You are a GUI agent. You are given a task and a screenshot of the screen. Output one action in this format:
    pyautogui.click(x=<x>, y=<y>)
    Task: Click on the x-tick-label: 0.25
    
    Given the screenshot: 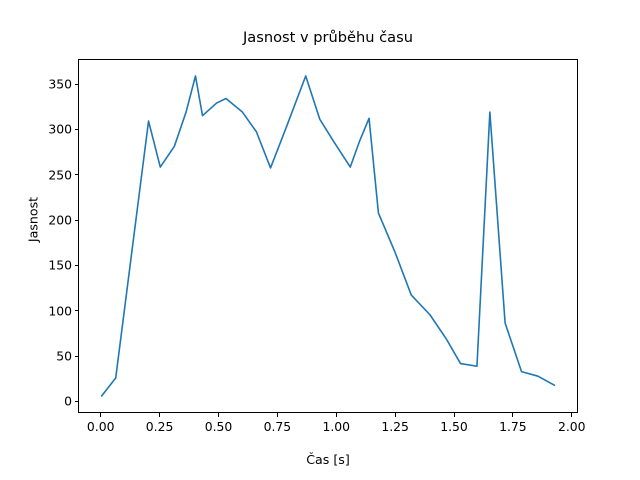 What is the action you would take?
    pyautogui.click(x=159, y=426)
    